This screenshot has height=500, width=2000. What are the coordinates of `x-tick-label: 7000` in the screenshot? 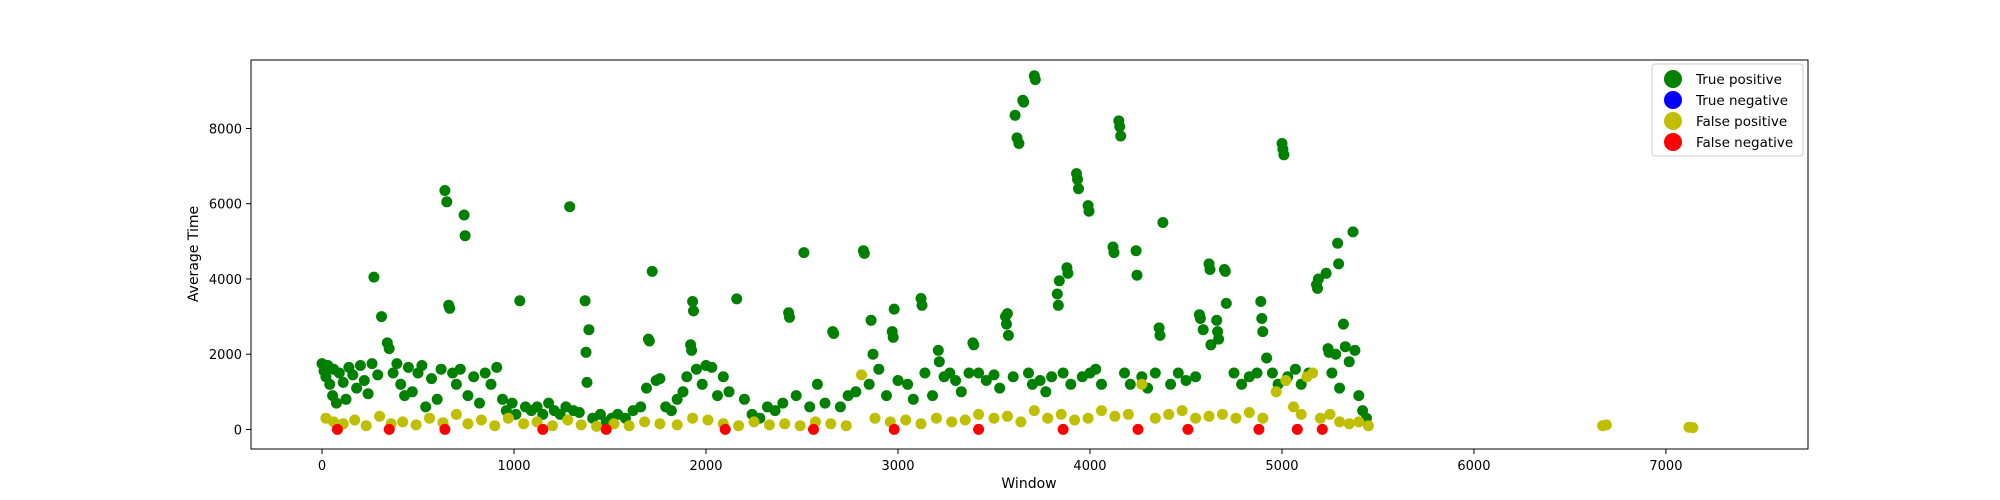 It's located at (1665, 466).